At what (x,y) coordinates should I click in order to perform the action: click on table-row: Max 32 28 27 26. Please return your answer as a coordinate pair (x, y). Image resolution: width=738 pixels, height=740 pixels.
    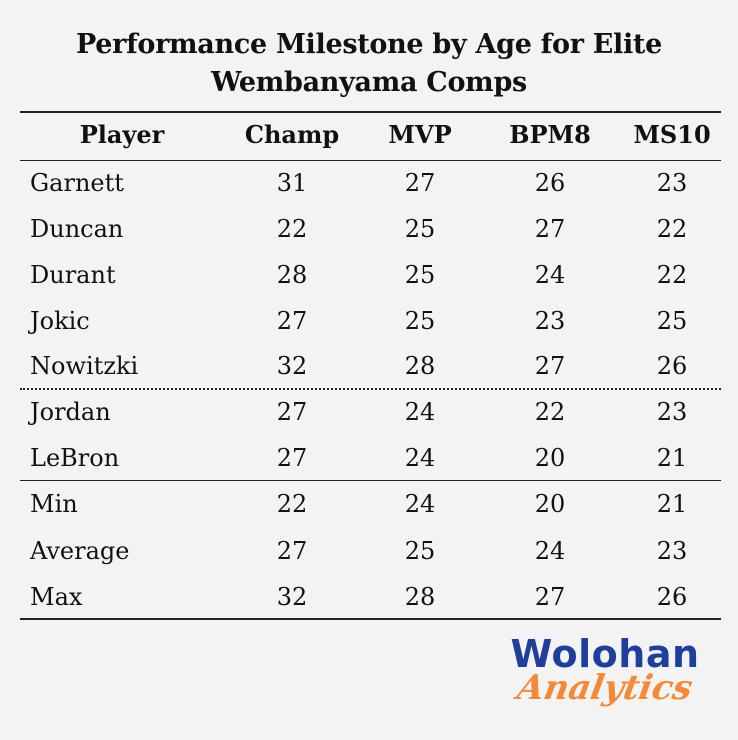
    Looking at the image, I should click on (369, 597).